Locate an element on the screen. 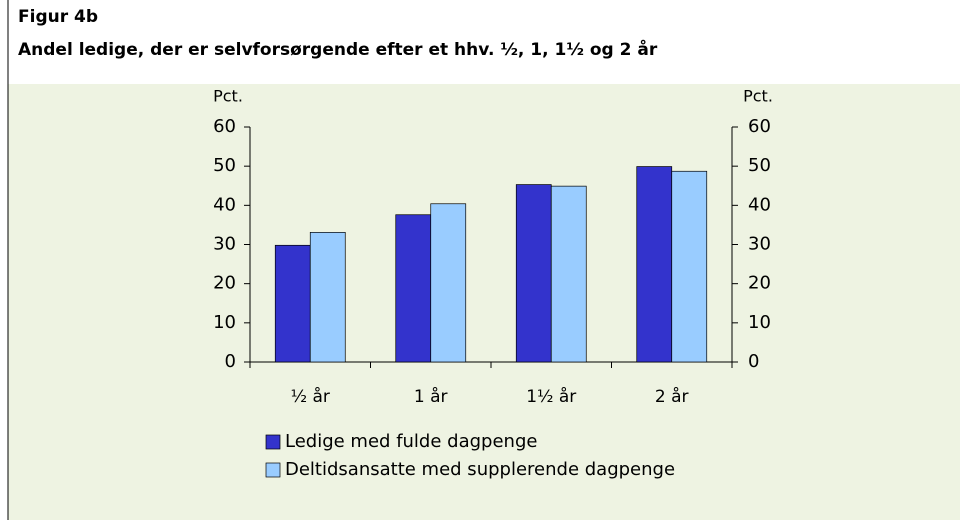 This screenshot has height=524, width=960. y-tick-label: 40 is located at coordinates (224, 204).